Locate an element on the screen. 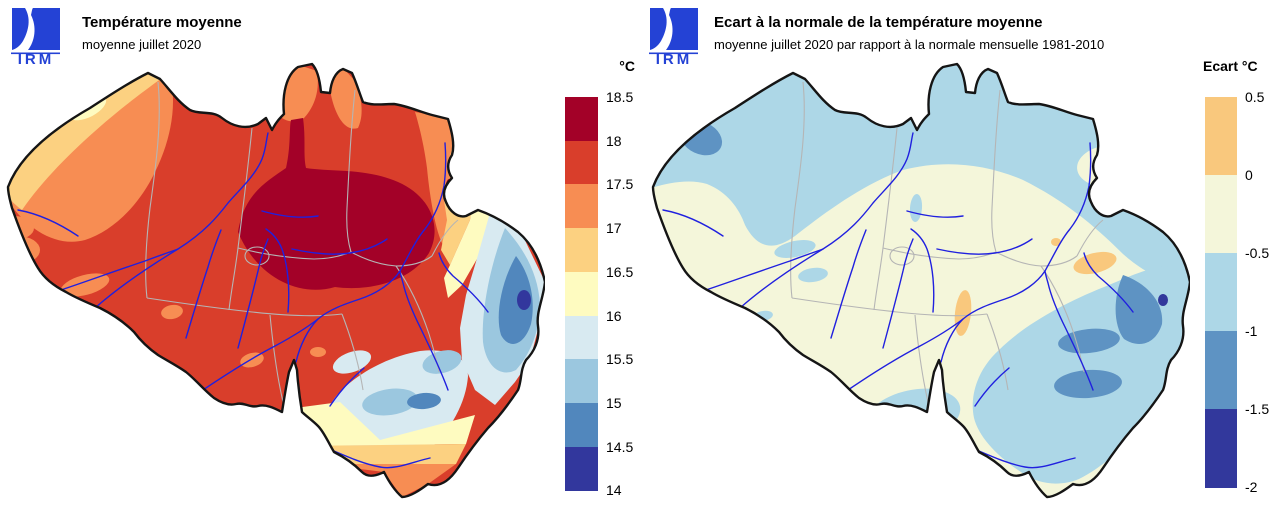  legend-tick-label: 18.5 is located at coordinates (620, 97).